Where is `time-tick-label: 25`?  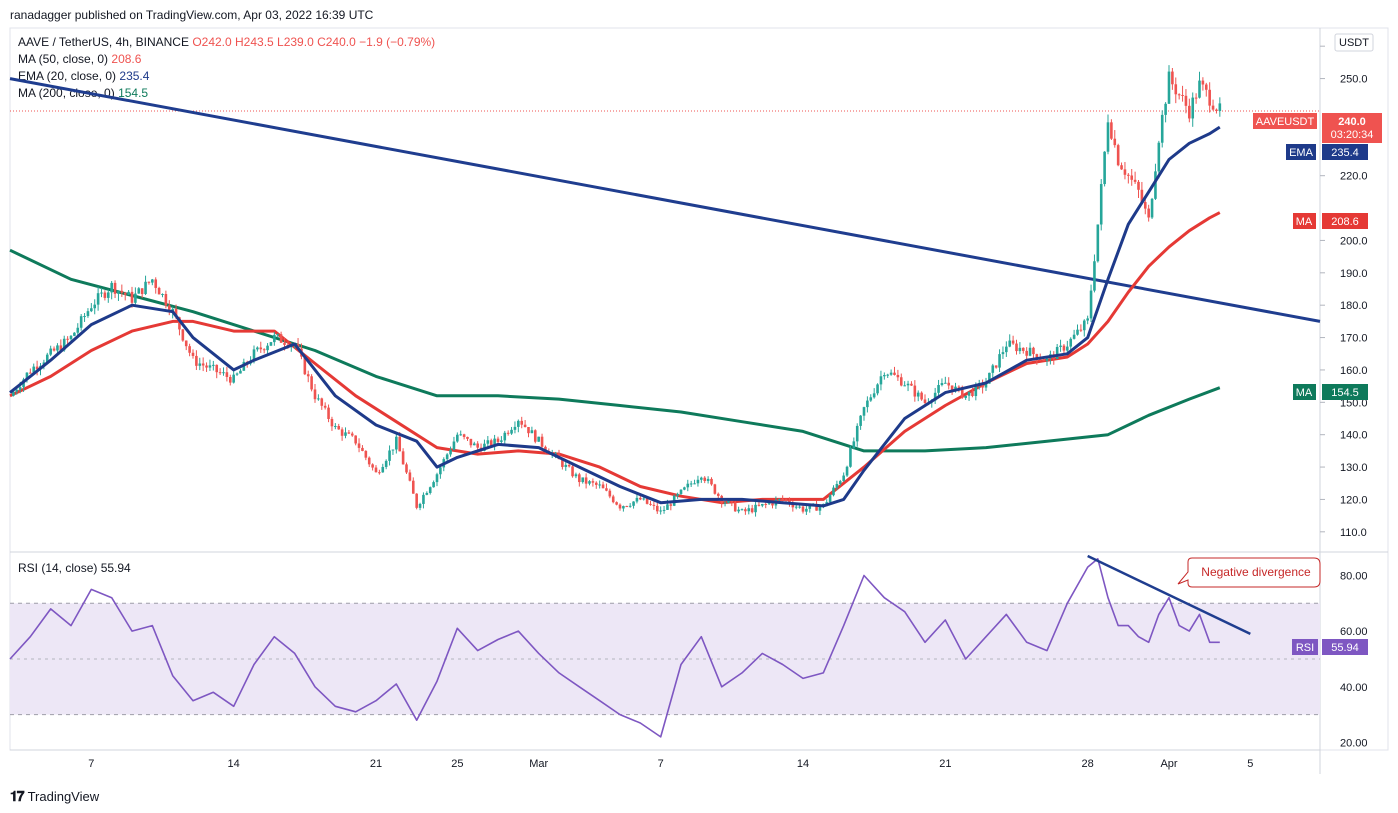
time-tick-label: 25 is located at coordinates (457, 764).